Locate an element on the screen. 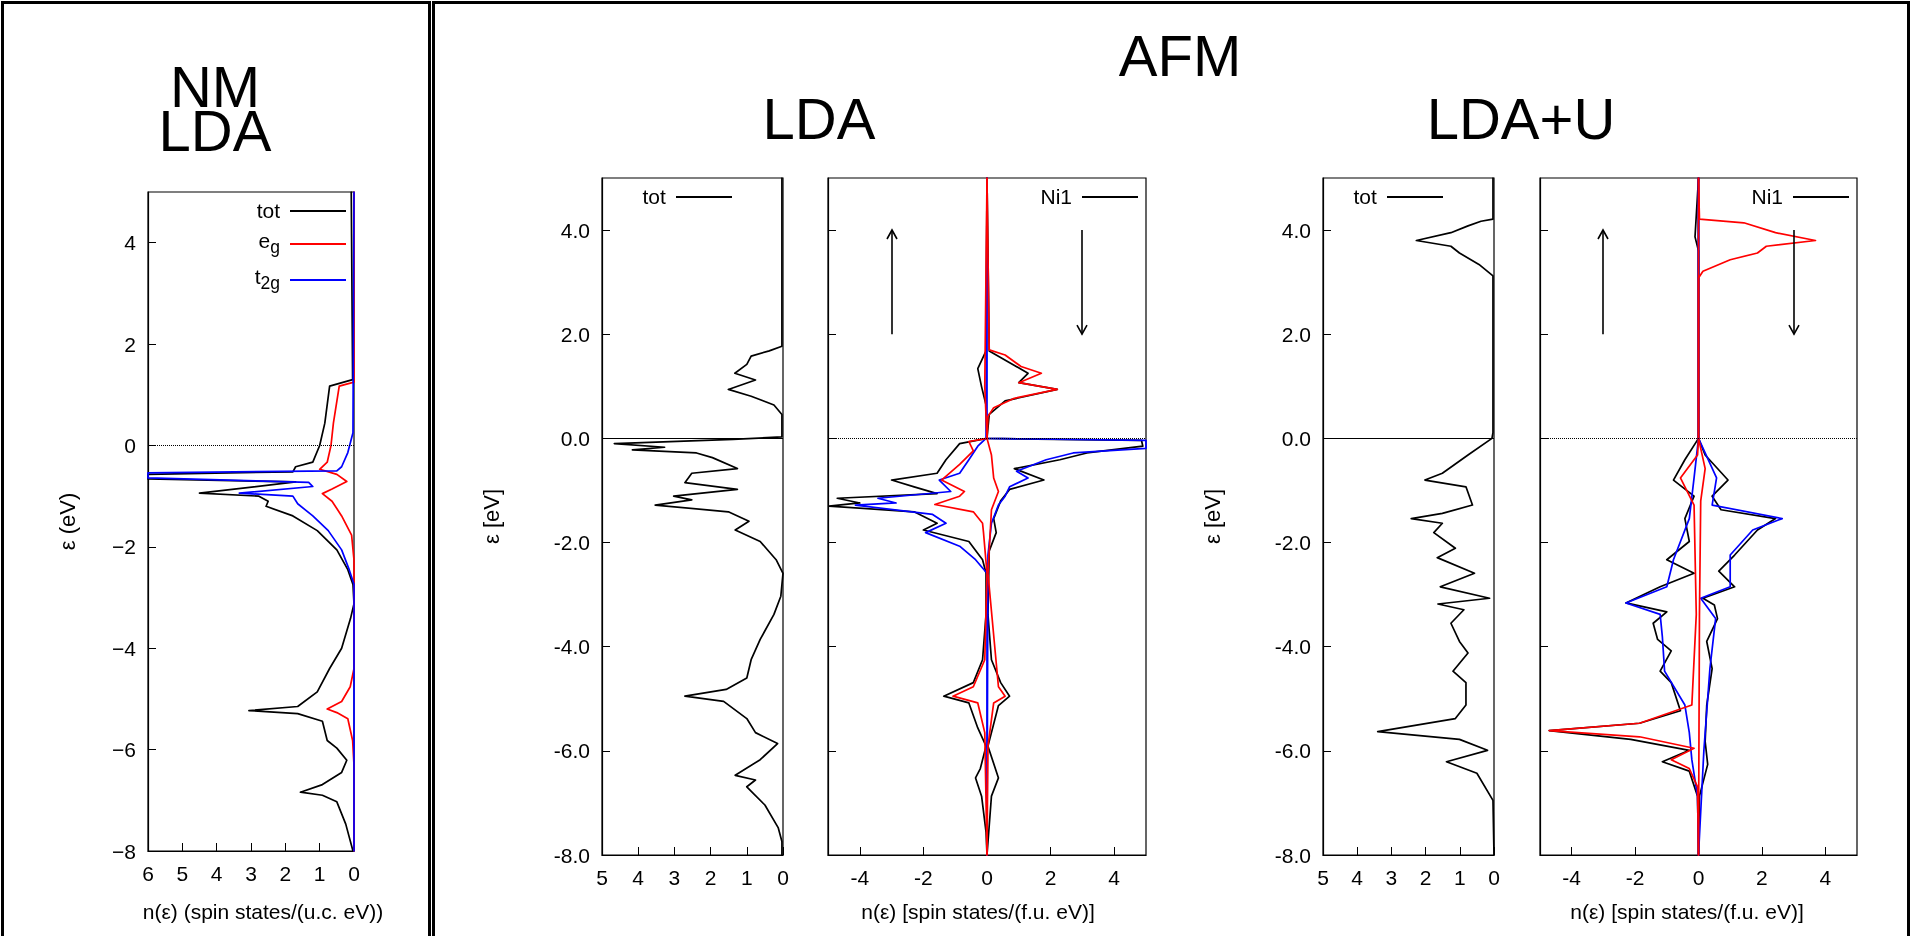 Image resolution: width=1916 pixels, height=940 pixels. y-tick-label: −6 is located at coordinates (124, 750).